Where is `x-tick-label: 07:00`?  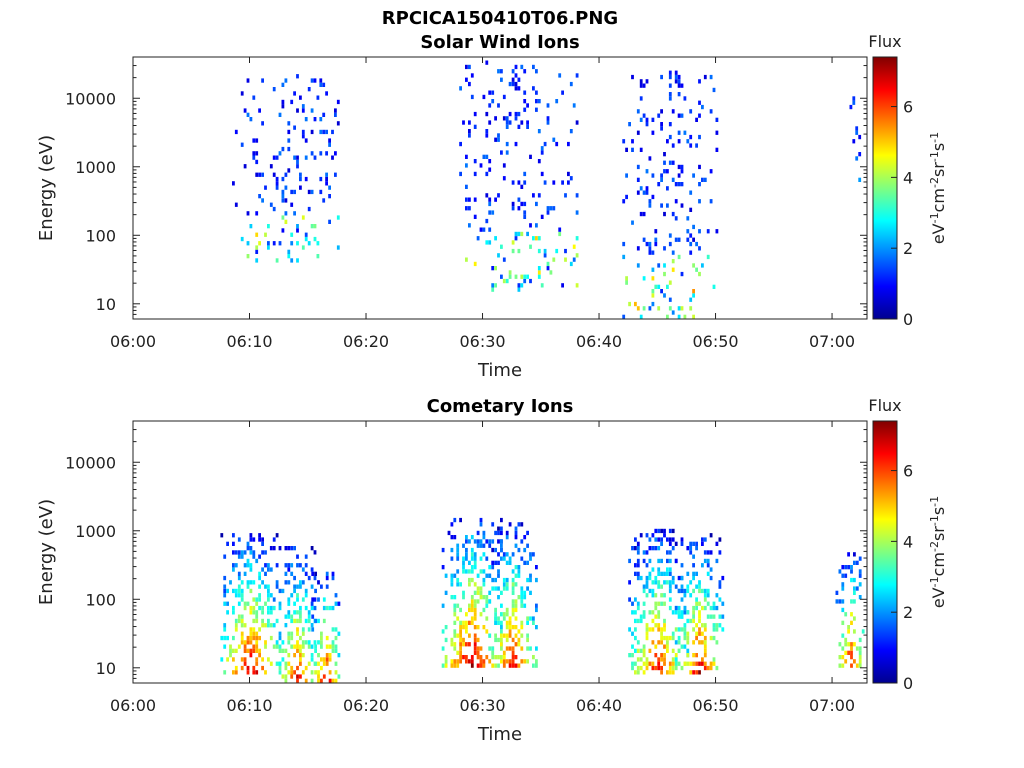 x-tick-label: 07:00 is located at coordinates (832, 341).